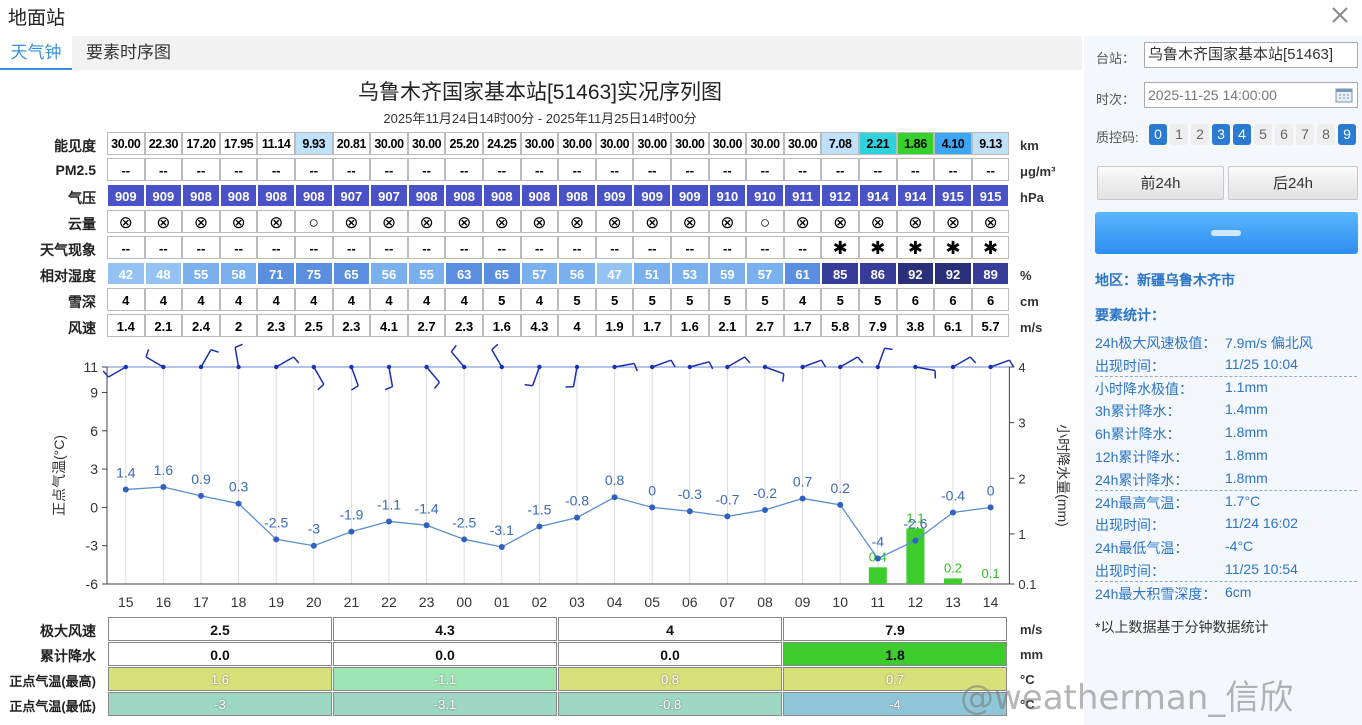 The image size is (1362, 725). What do you see at coordinates (765, 195) in the screenshot?
I see `cell-pressure: 910` at bounding box center [765, 195].